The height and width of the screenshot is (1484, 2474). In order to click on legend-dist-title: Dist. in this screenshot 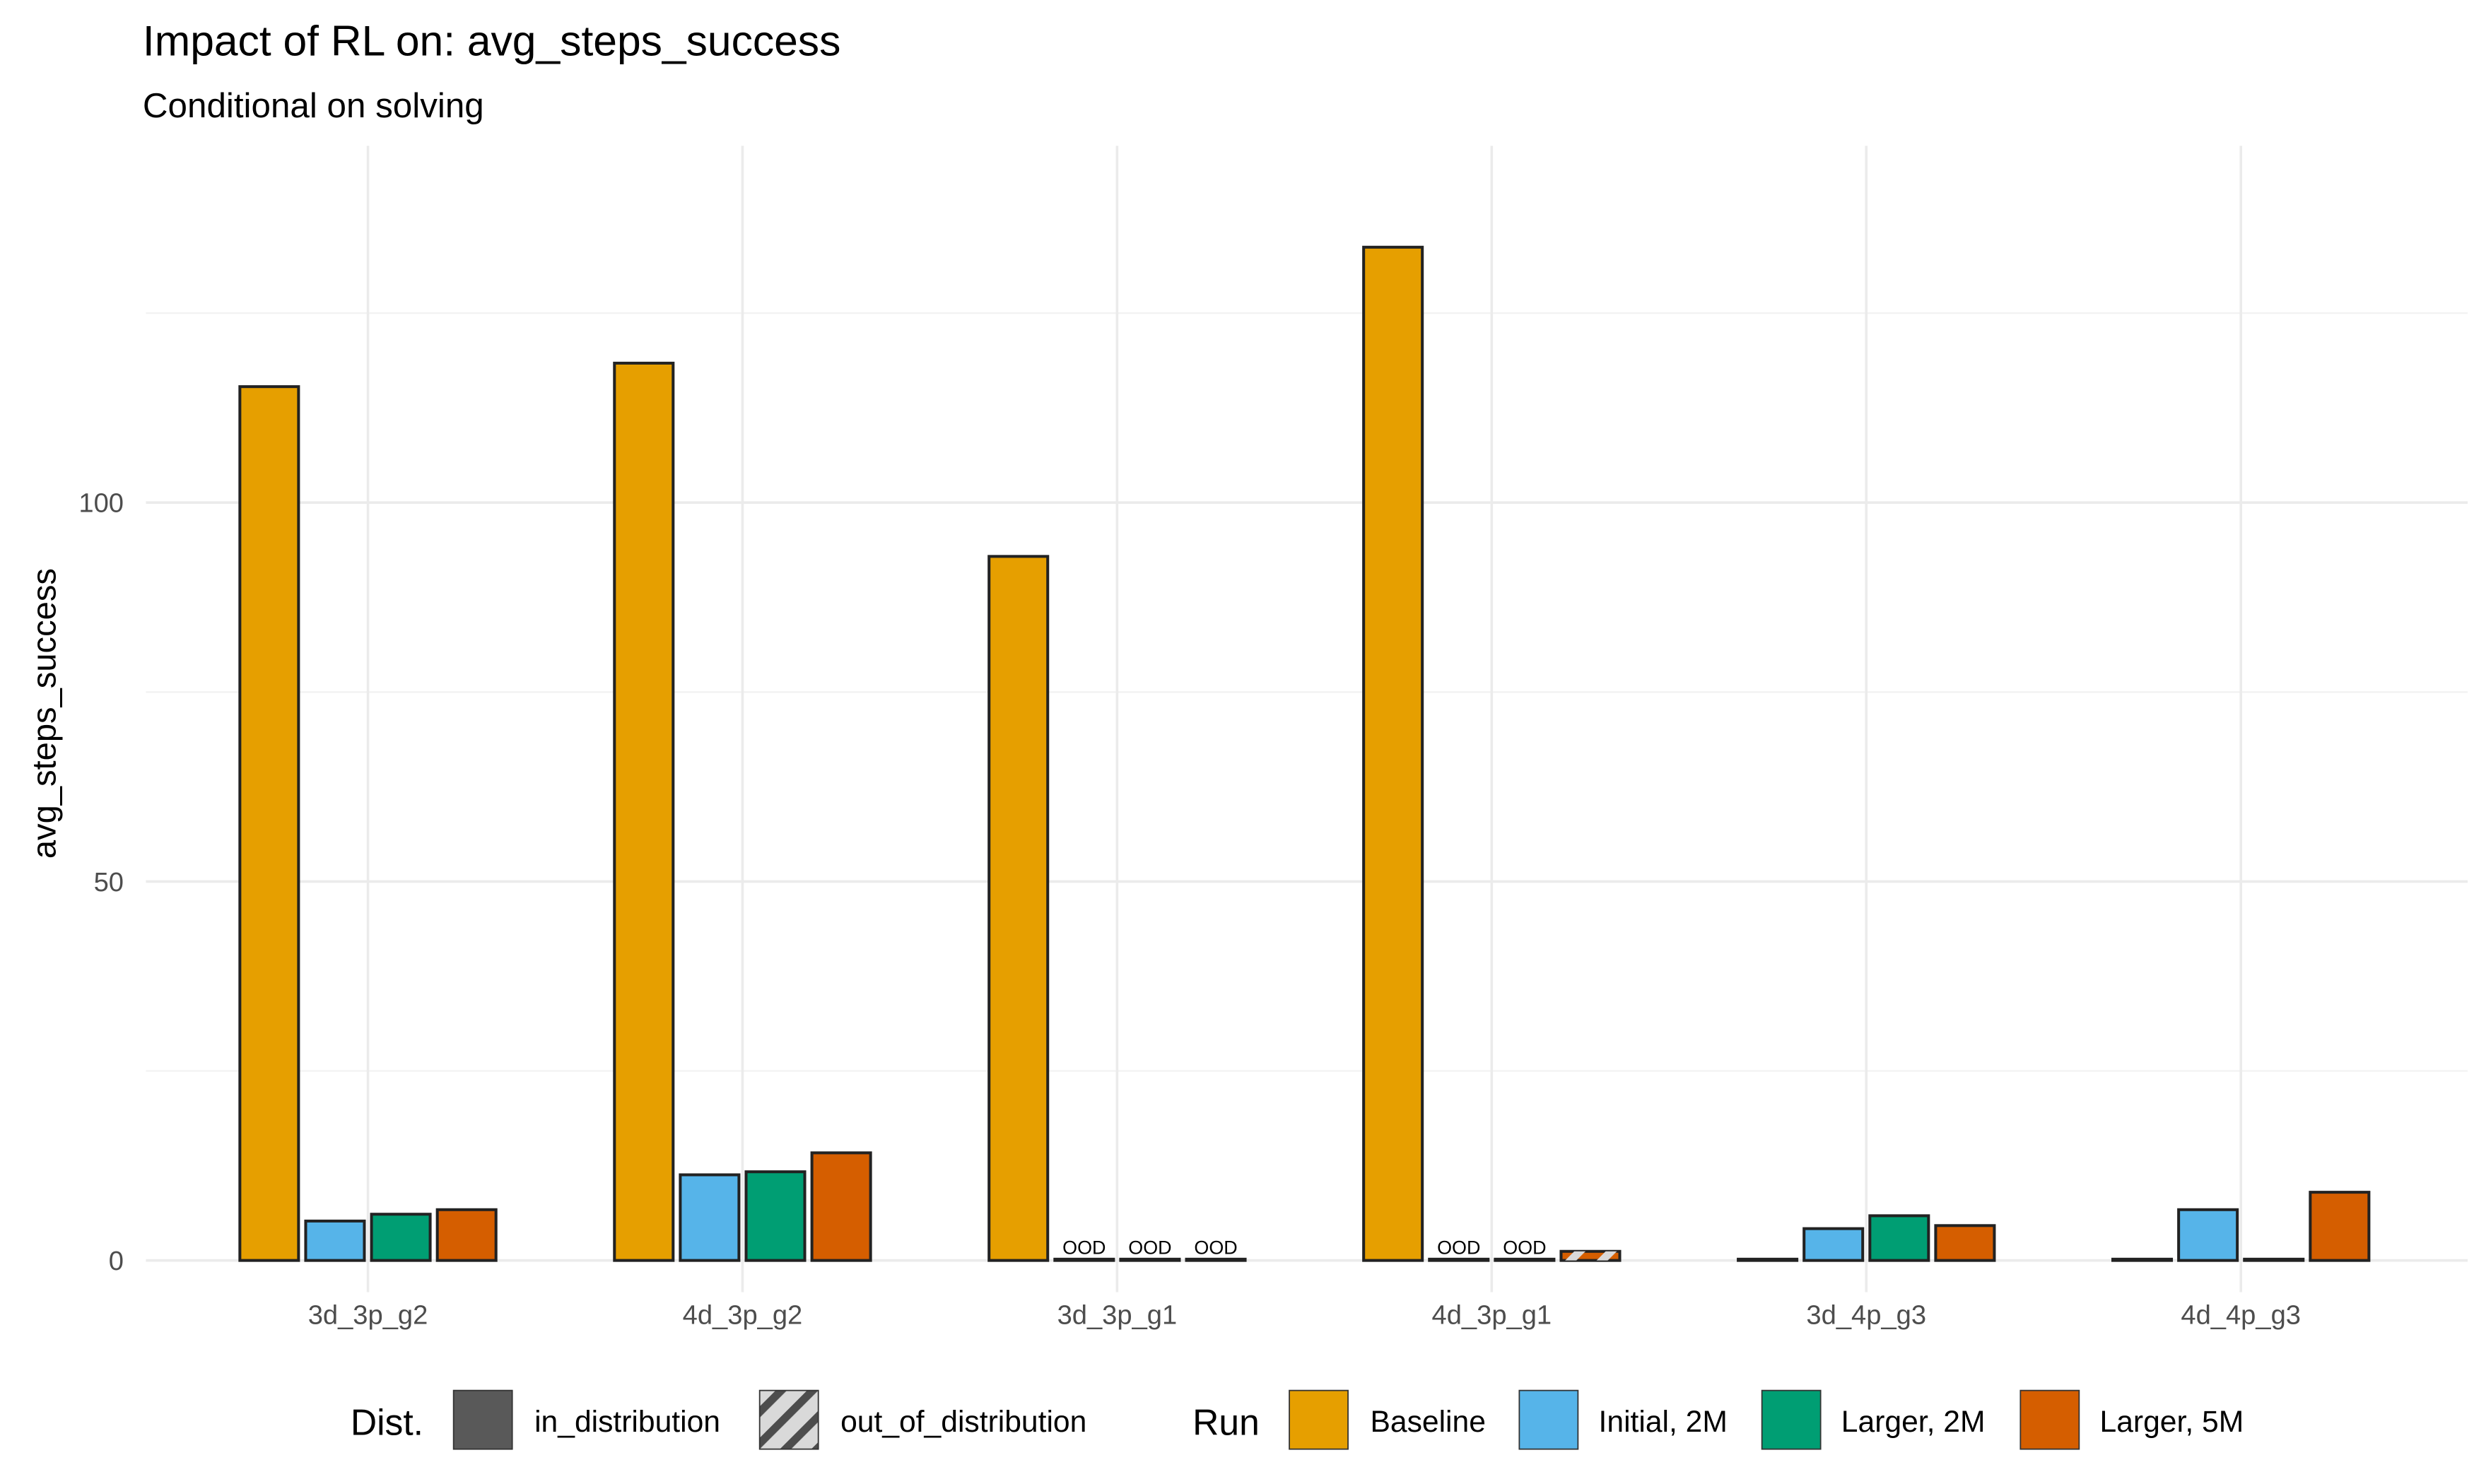, I will do `click(387, 1421)`.